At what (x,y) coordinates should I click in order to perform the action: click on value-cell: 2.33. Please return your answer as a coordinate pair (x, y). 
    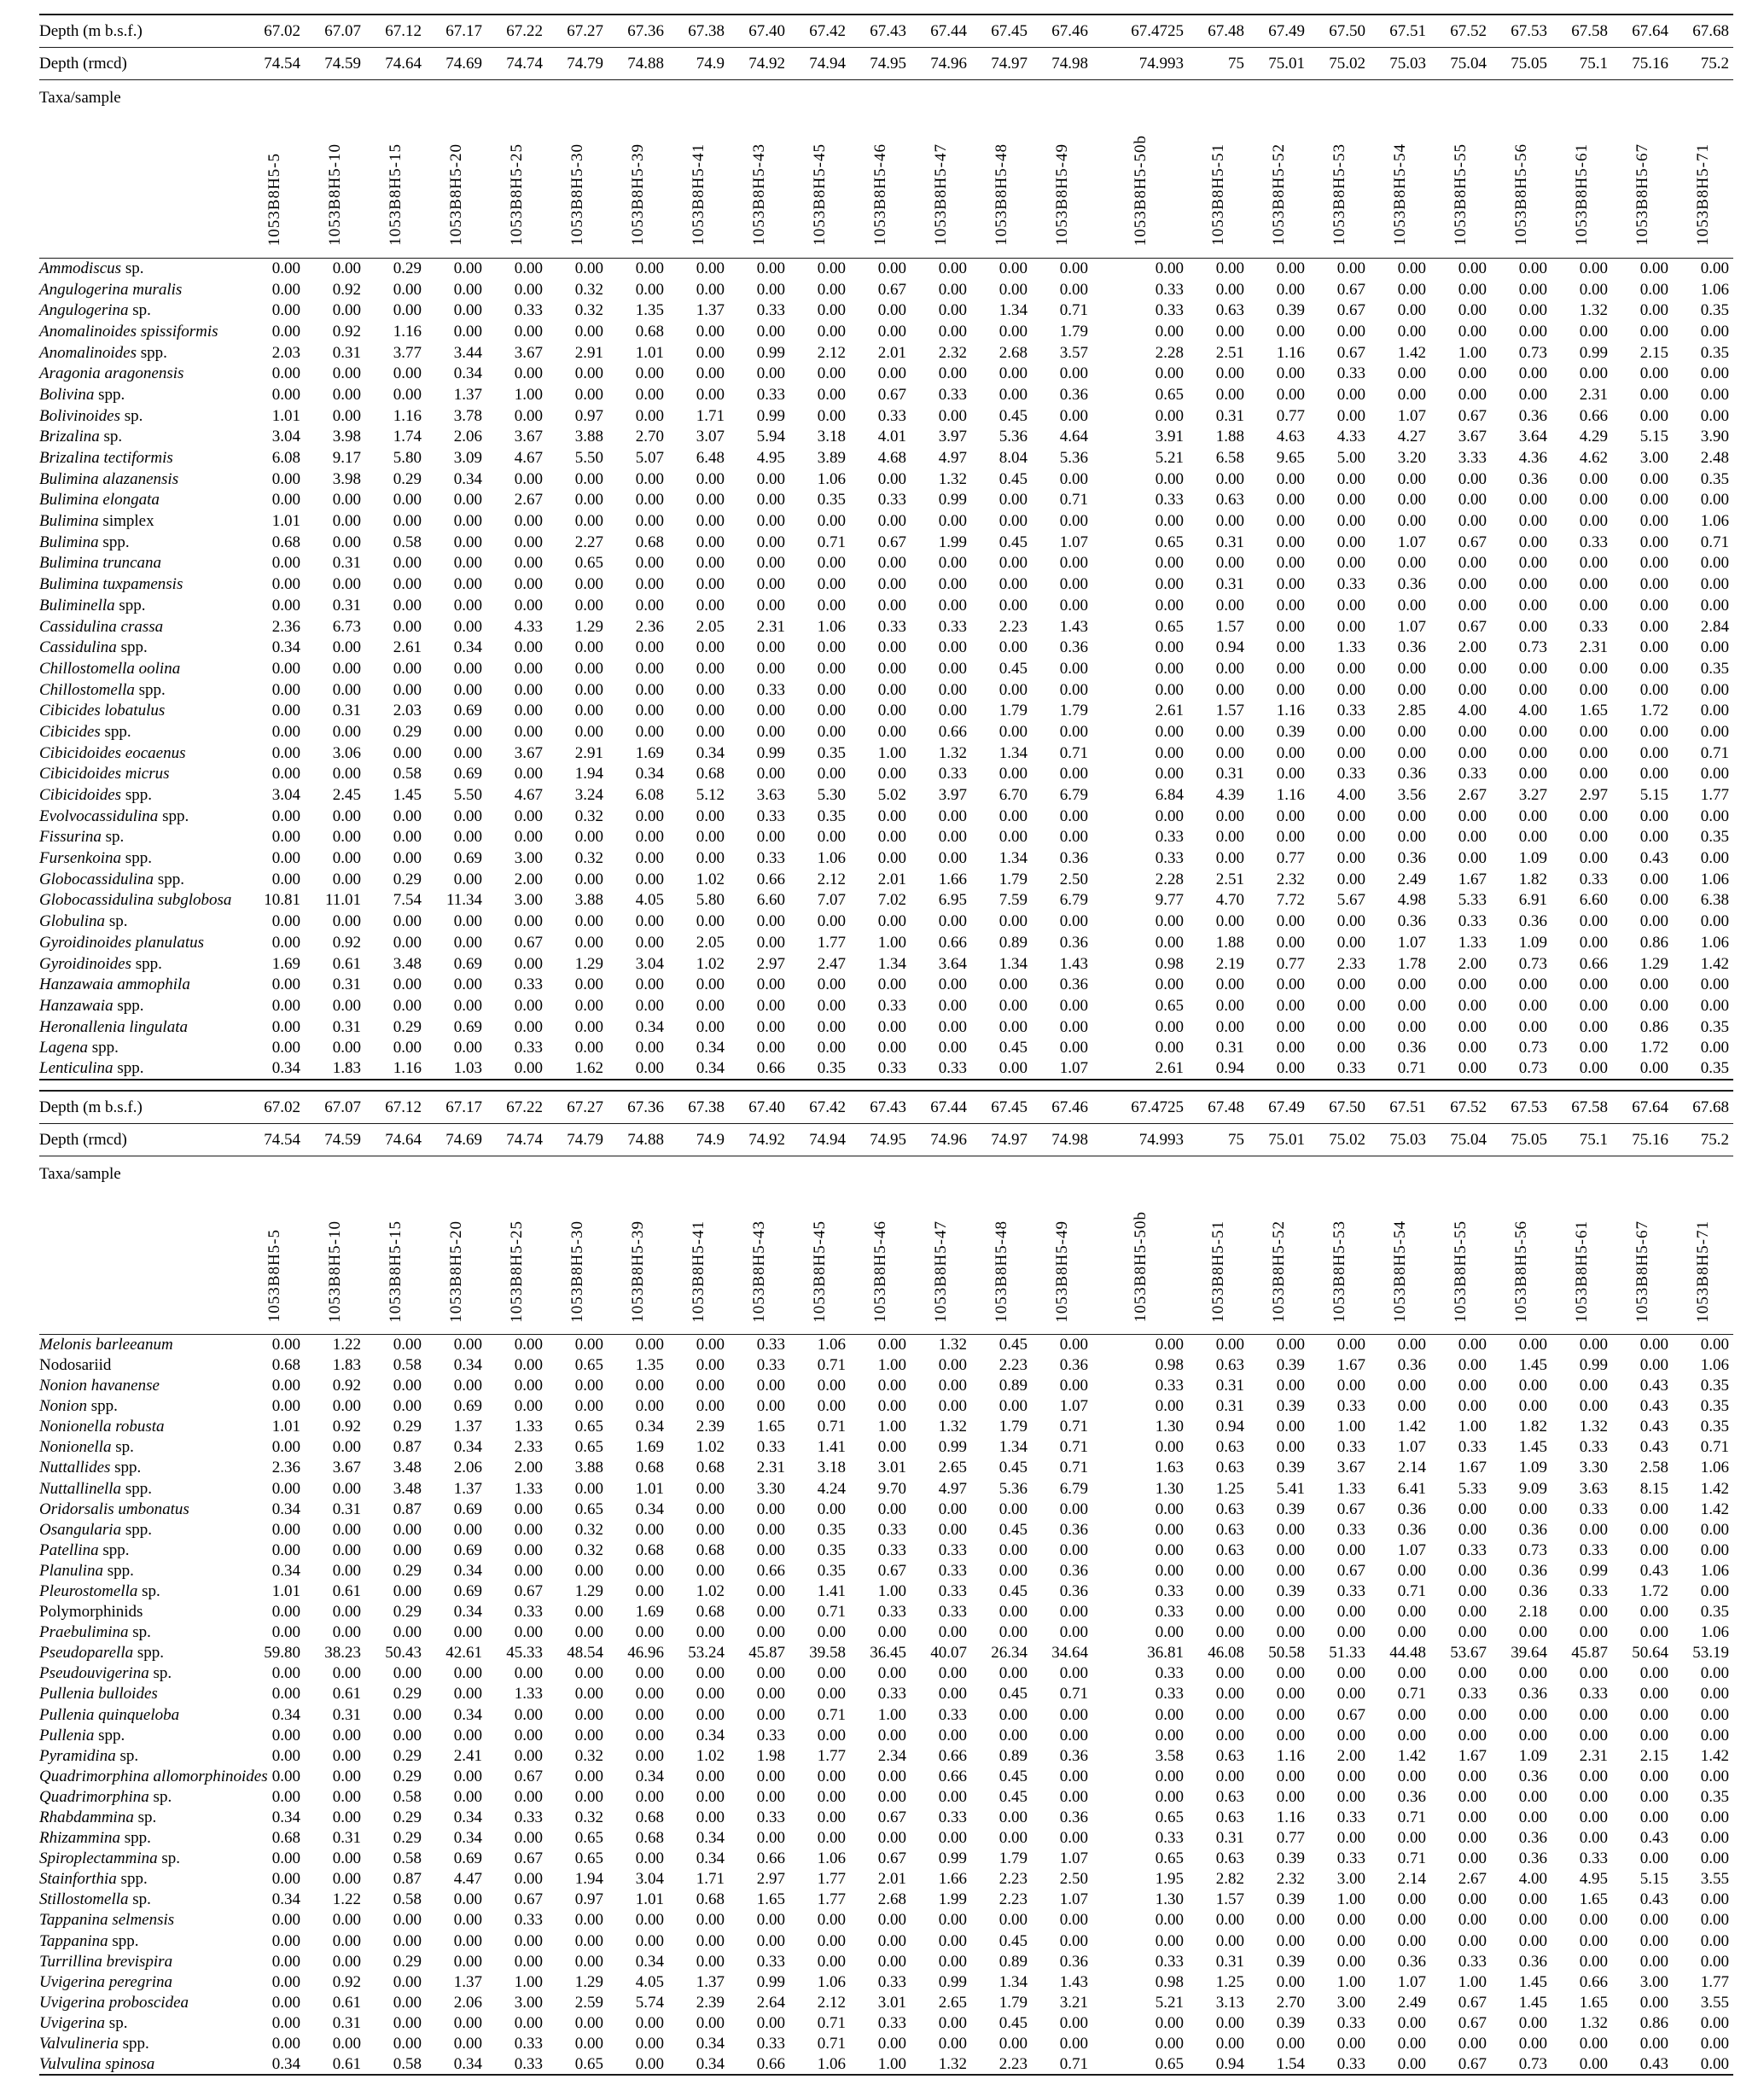
    Looking at the image, I should click on (1351, 963).